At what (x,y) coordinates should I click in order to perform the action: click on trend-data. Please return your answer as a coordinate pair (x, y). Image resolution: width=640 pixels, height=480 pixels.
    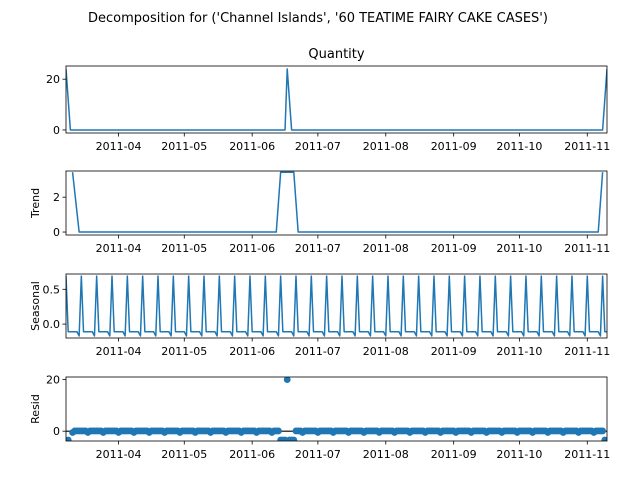
    Looking at the image, I should click on (337, 202).